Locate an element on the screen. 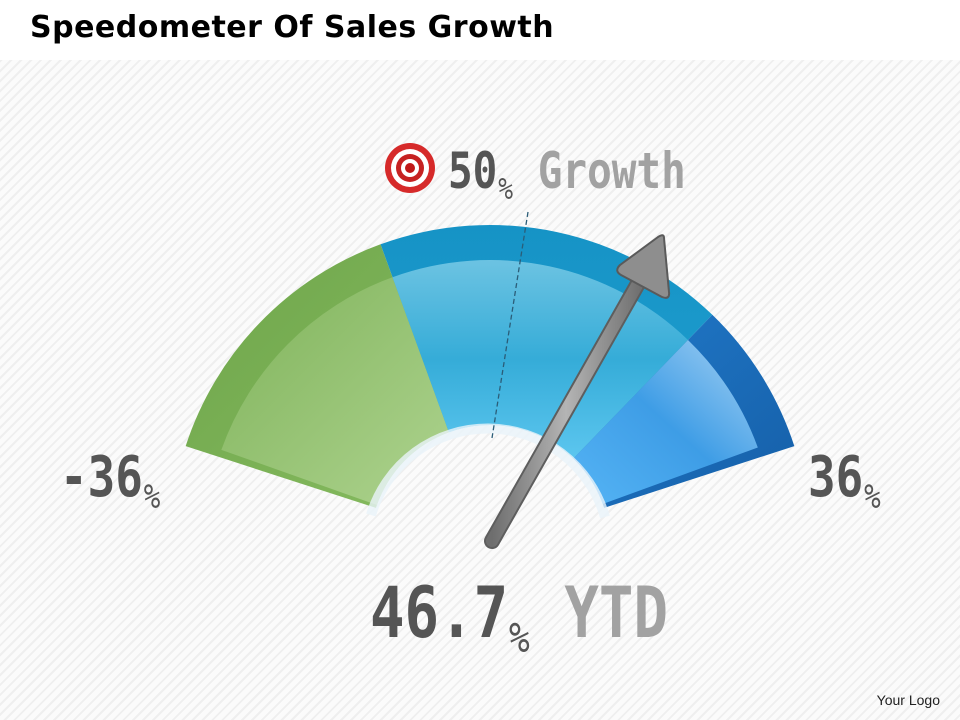 The image size is (960, 720). current-value-label: 46.7% YTD is located at coordinates (519, 618).